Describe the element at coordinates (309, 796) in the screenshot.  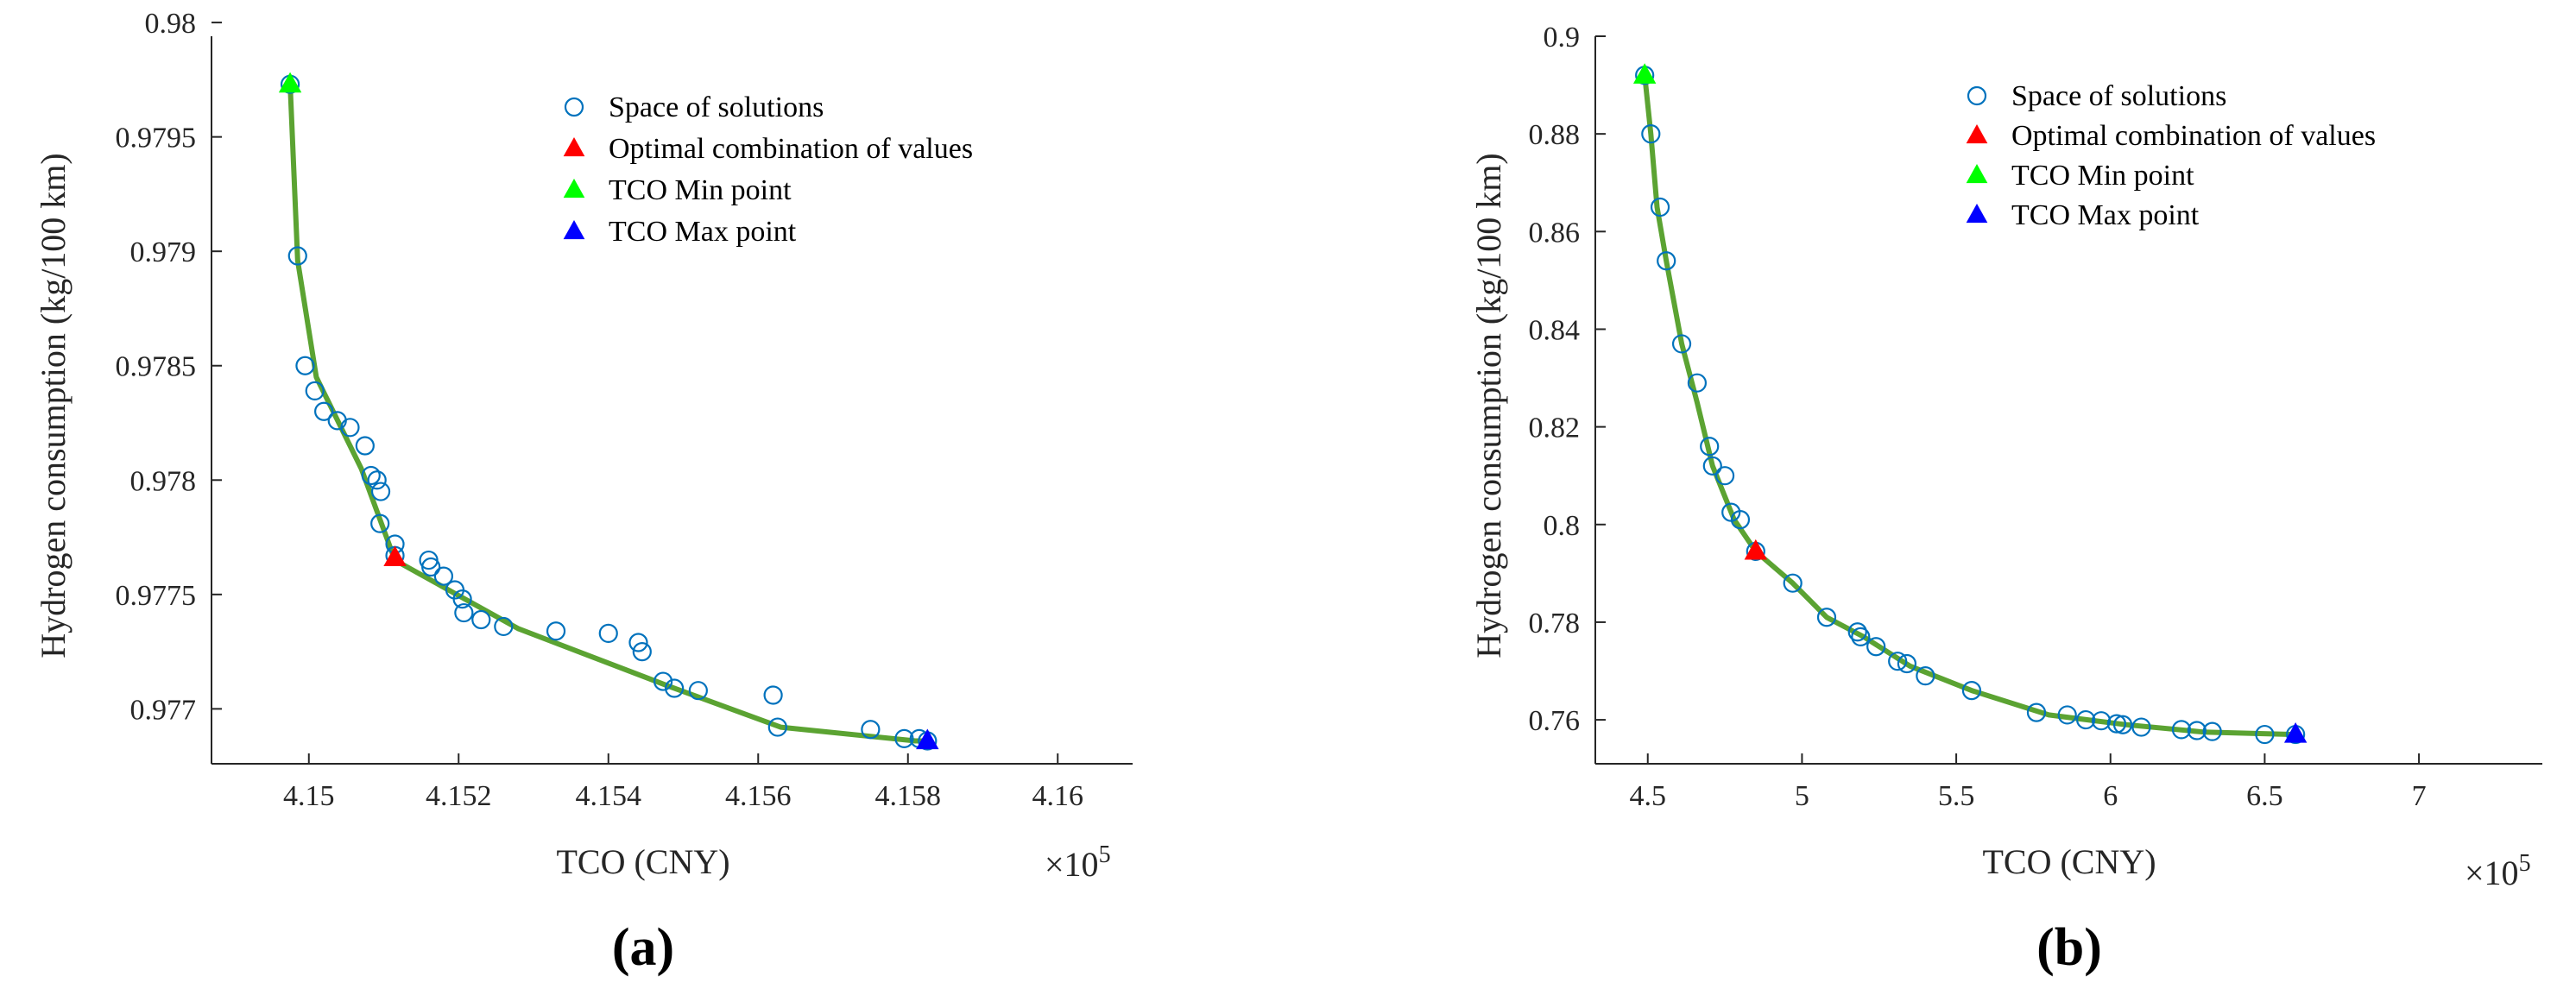
I see `plot-a-x-tick-label: 4.15` at that location.